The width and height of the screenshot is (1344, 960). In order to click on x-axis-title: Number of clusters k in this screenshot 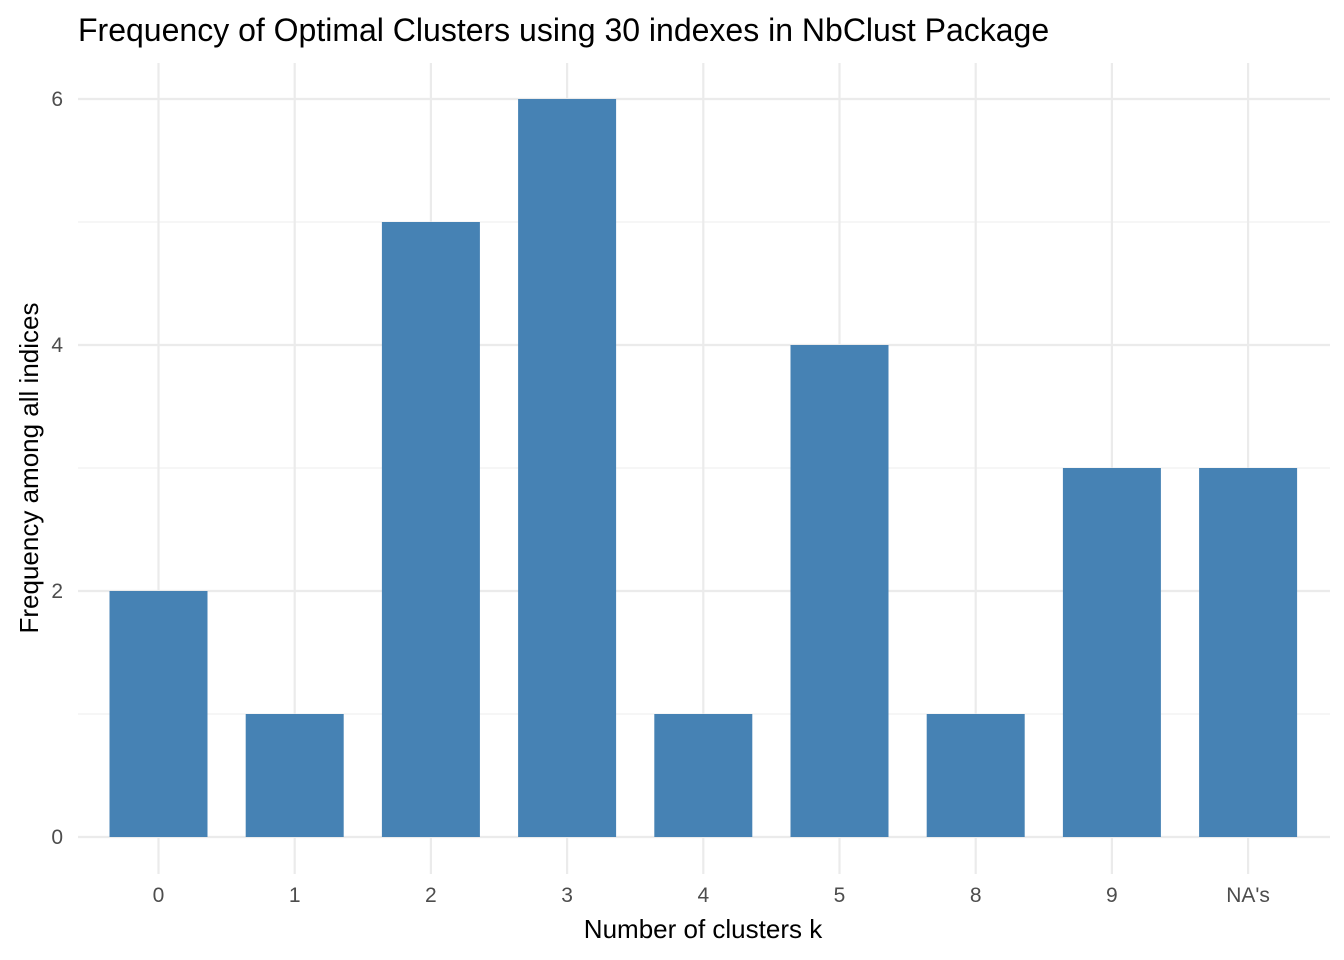, I will do `click(703, 929)`.